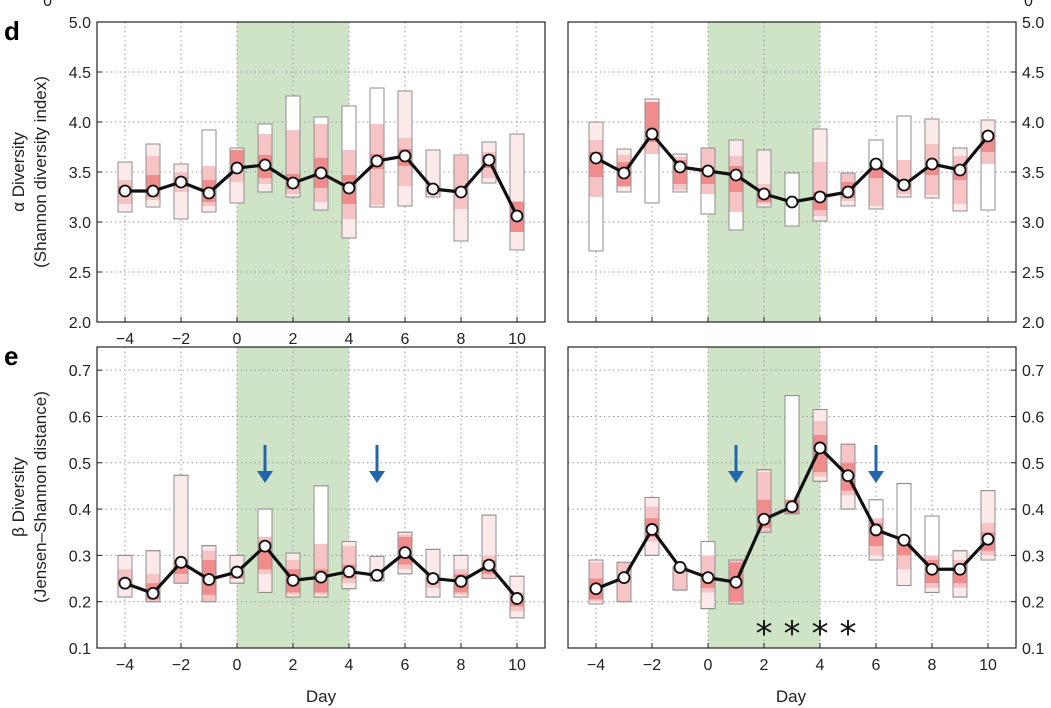 The width and height of the screenshot is (1051, 708). What do you see at coordinates (40, 172) in the screenshot?
I see `alpha-ylabel-bottom: (Shannon diversity index)` at bounding box center [40, 172].